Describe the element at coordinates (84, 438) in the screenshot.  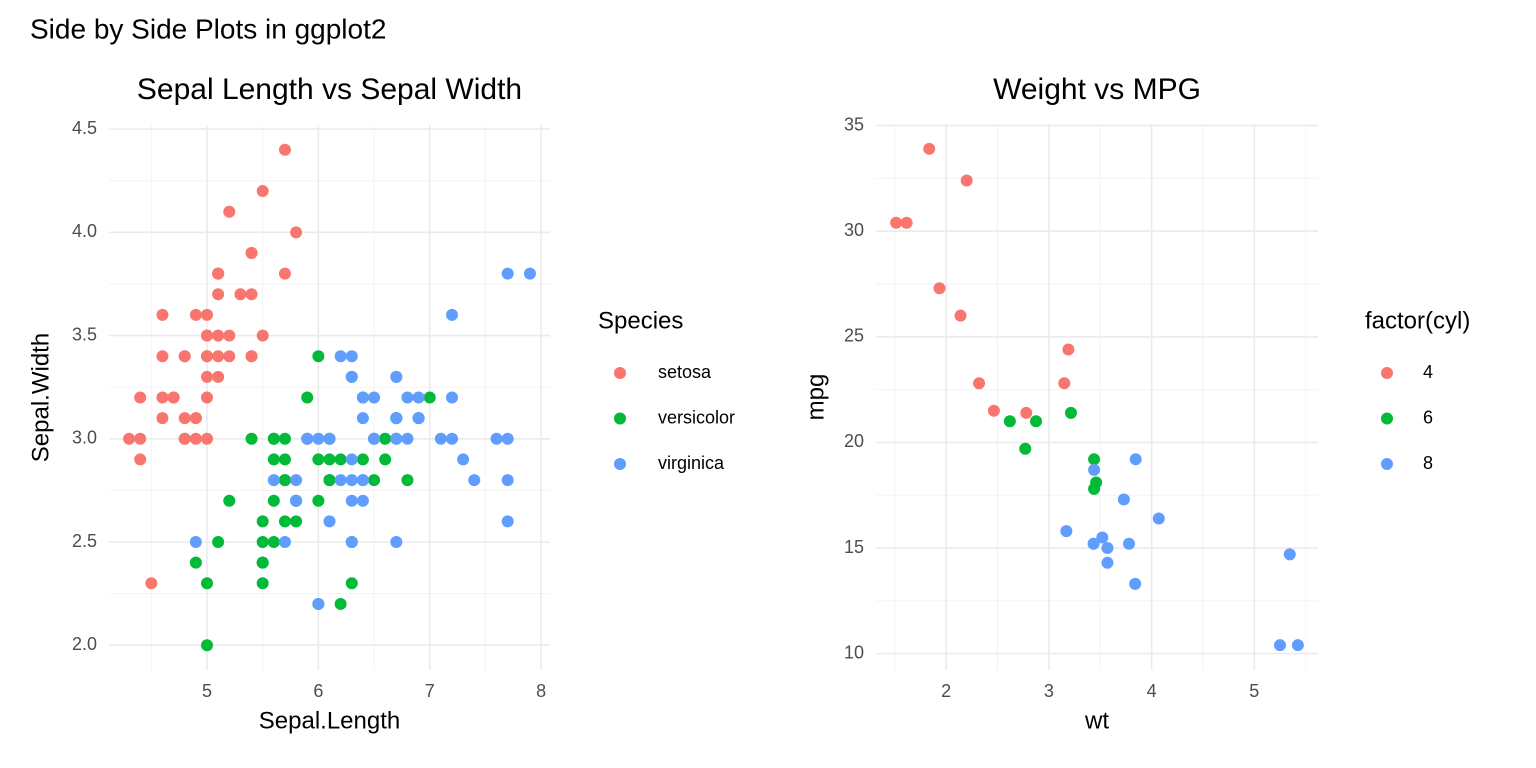
I see `y-tick-label: 3.0` at that location.